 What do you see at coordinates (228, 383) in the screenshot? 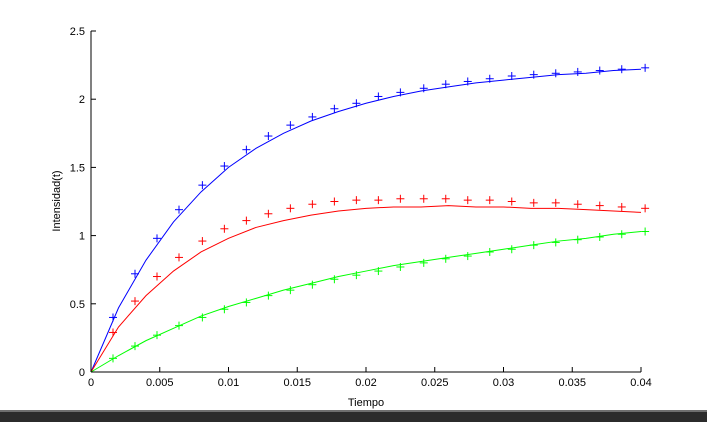
I see `x-tick-label: 0.01` at bounding box center [228, 383].